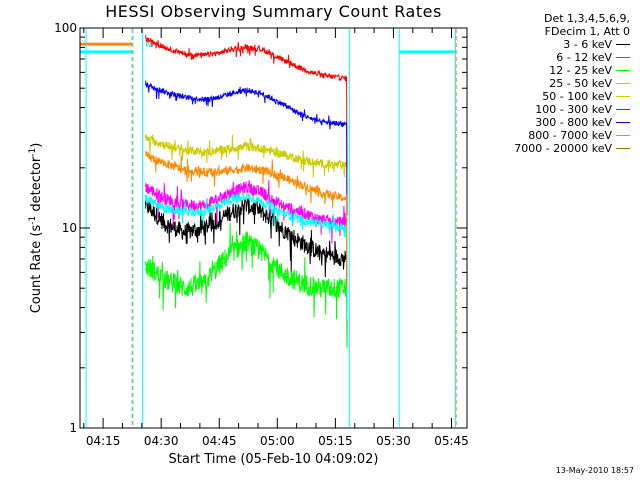 This screenshot has width=640, height=480. Describe the element at coordinates (451, 441) in the screenshot. I see `x-tick-label: 05:45` at that location.